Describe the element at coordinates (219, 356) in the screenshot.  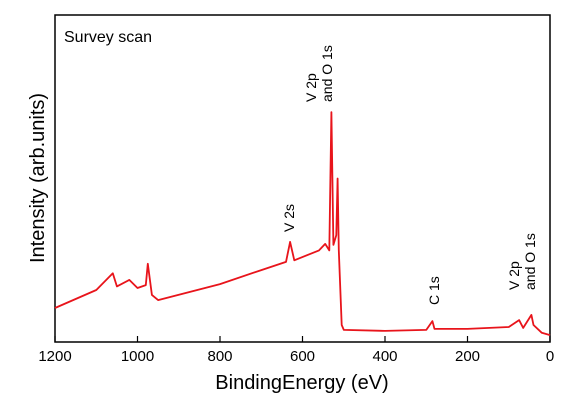
I see `x-tick-label: 800` at that location.